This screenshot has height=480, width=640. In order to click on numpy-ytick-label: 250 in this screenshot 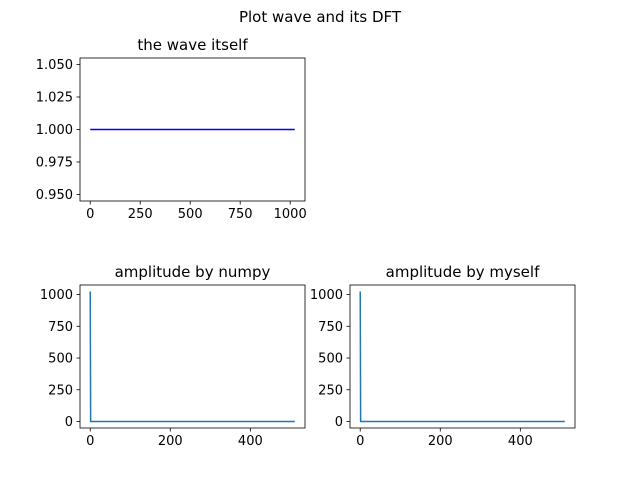, I will do `click(60, 390)`.